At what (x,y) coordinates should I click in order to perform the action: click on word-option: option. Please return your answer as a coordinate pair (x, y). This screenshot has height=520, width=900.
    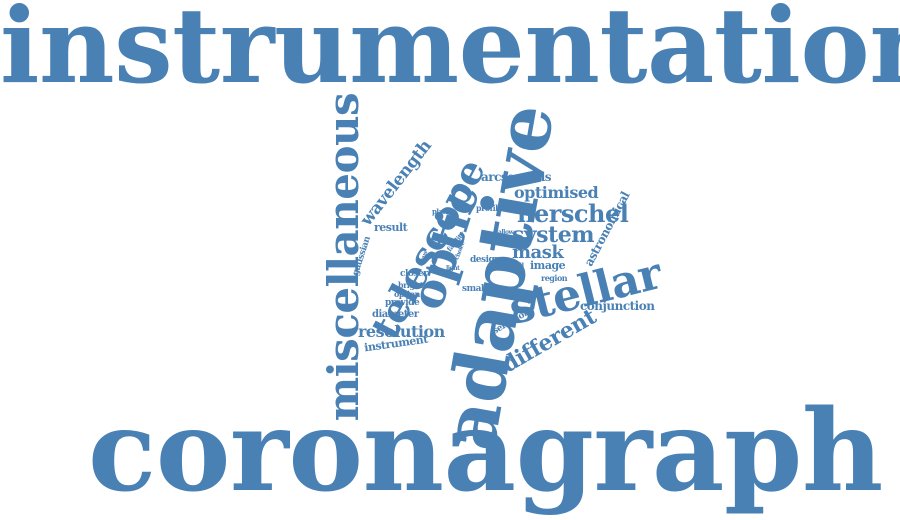
    Looking at the image, I should click on (407, 294).